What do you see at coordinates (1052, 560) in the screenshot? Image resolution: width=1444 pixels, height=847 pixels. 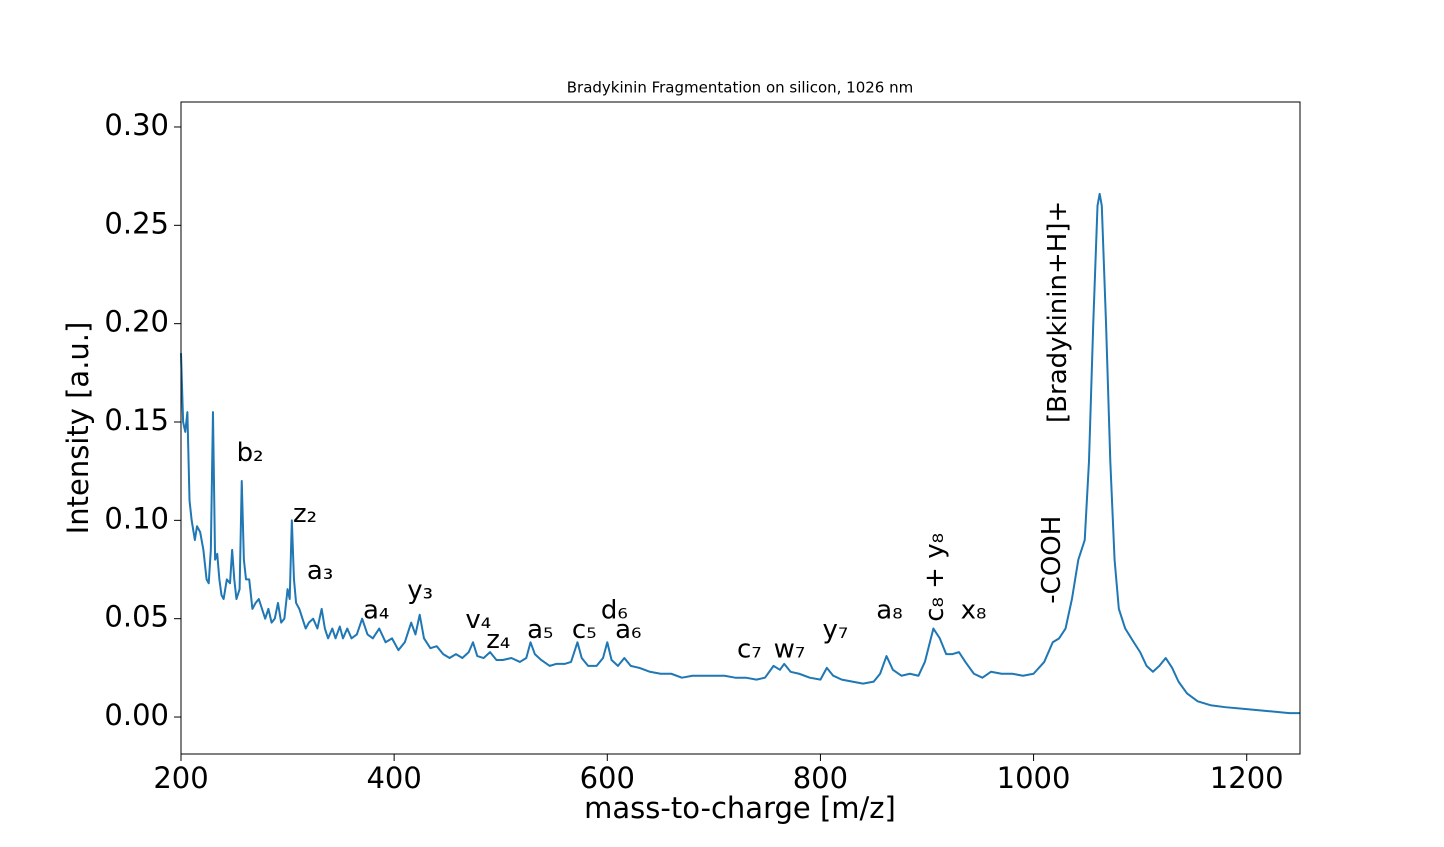 I see `annotation: -COOH` at bounding box center [1052, 560].